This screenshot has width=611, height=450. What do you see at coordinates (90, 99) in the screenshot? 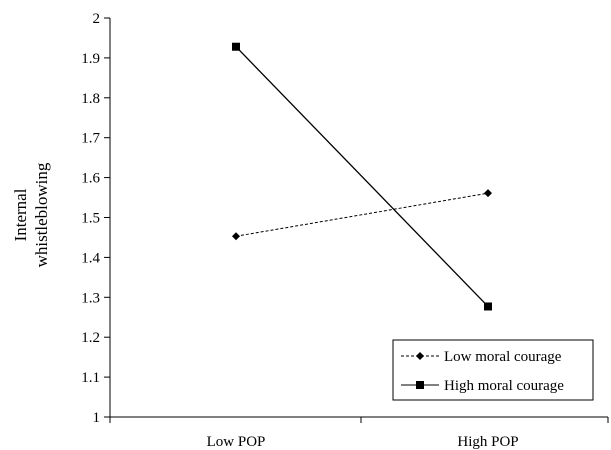
I see `y-tick-label: 1.8` at bounding box center [90, 99].